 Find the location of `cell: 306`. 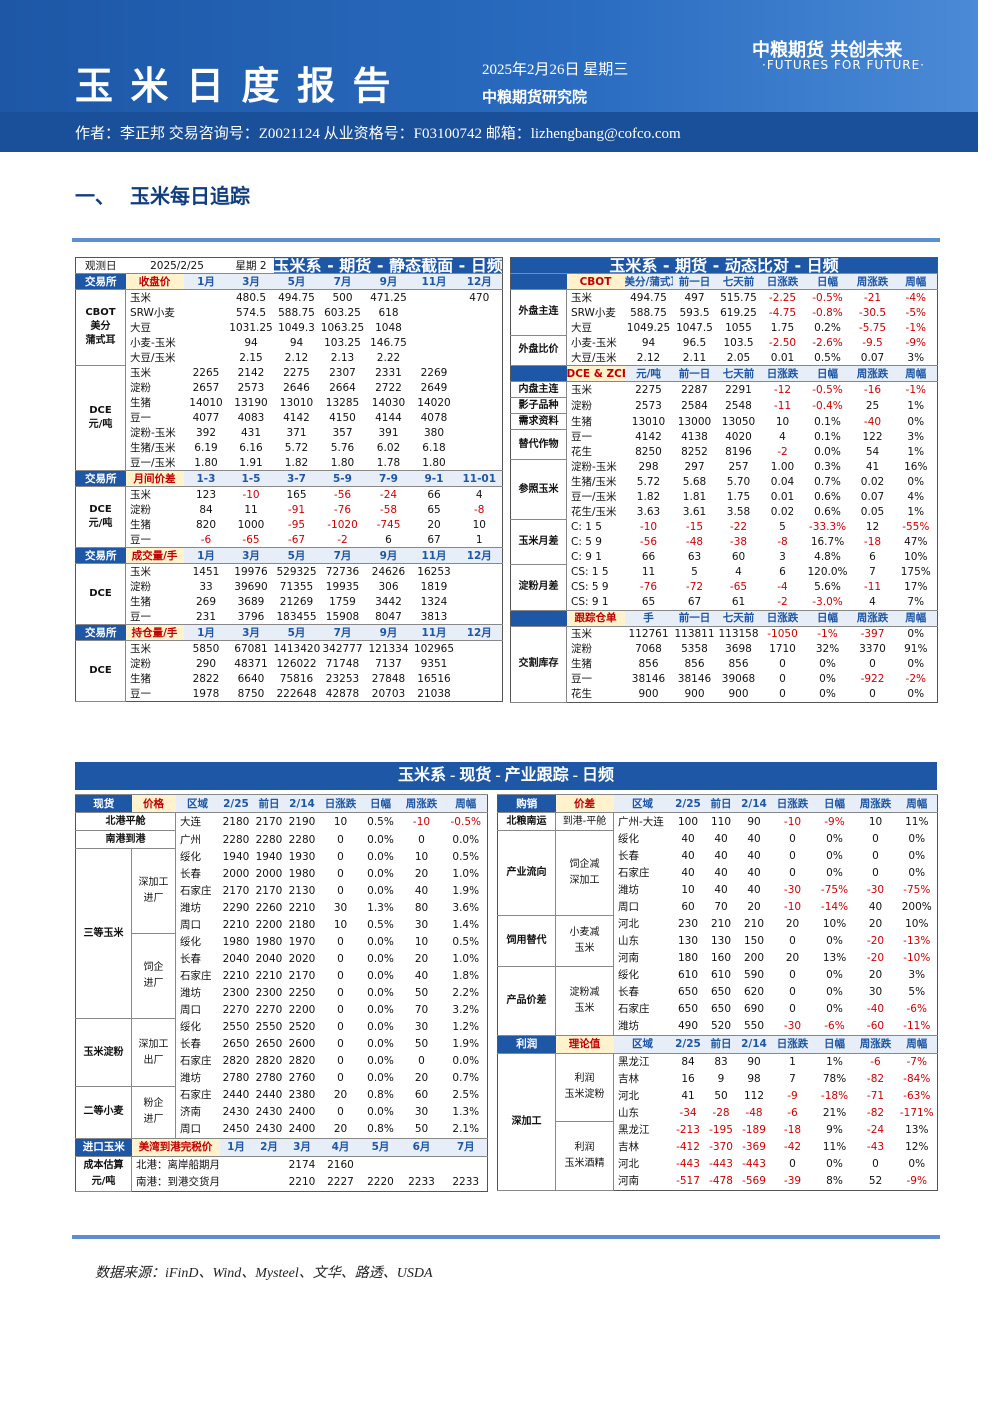

cell: 306 is located at coordinates (388, 586).